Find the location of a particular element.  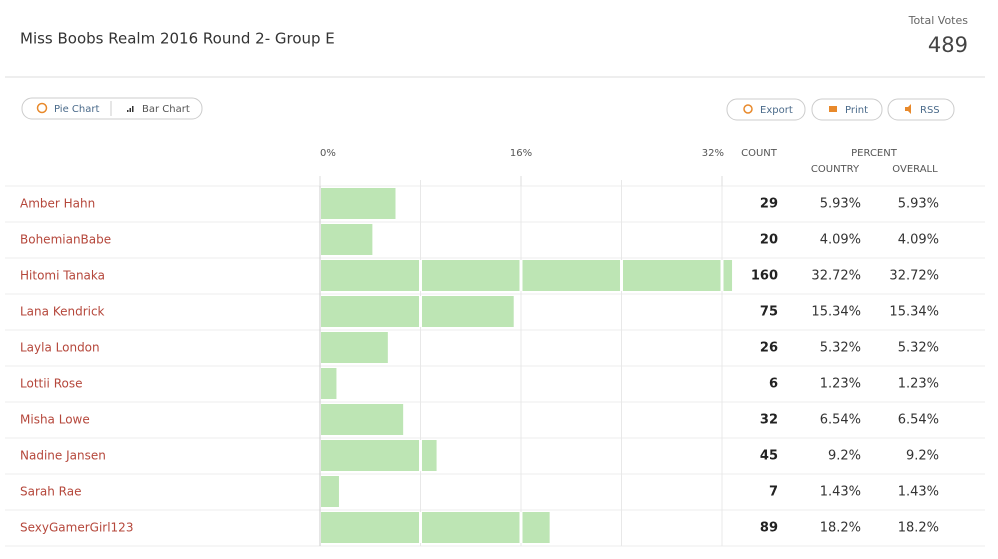

country-percent: 18.2% is located at coordinates (840, 528).